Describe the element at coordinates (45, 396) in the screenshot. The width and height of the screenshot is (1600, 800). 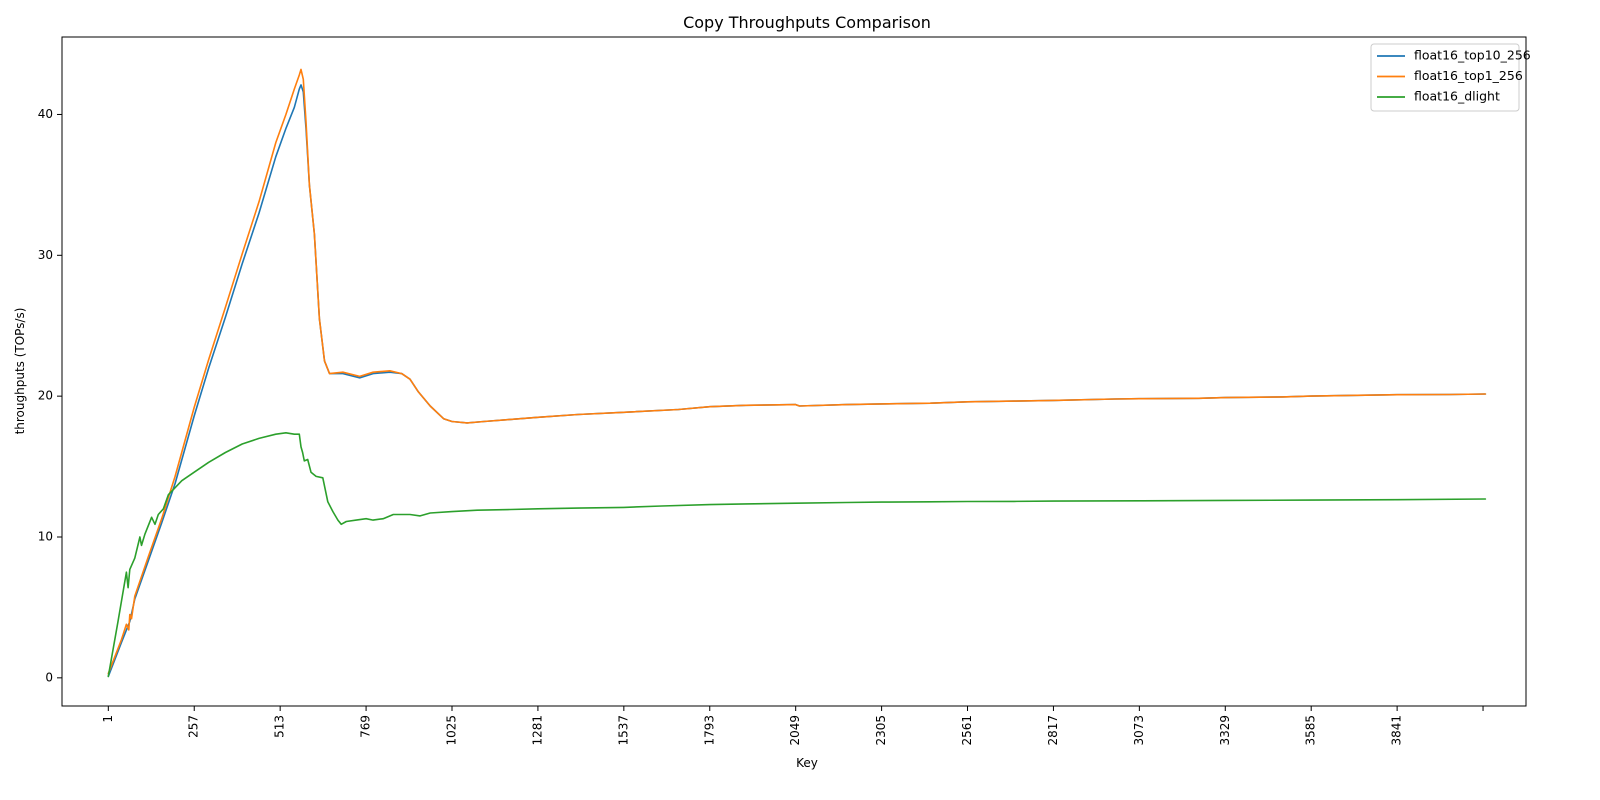
I see `y-tick-label: 20` at that location.